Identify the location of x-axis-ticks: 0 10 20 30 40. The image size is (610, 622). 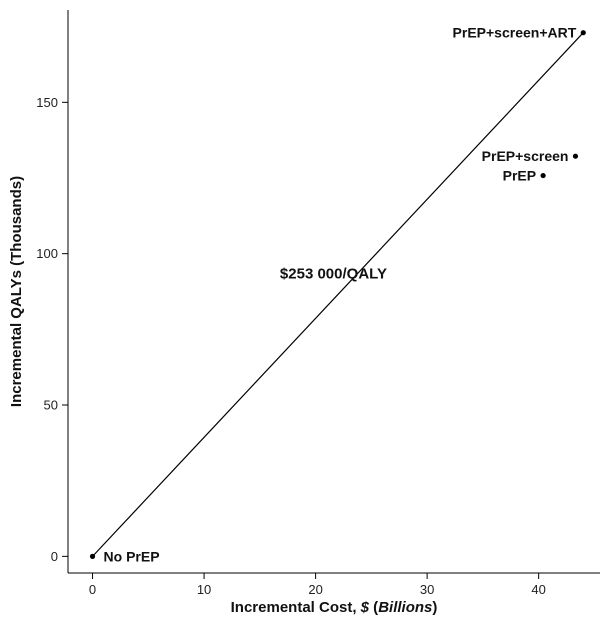
(317, 585).